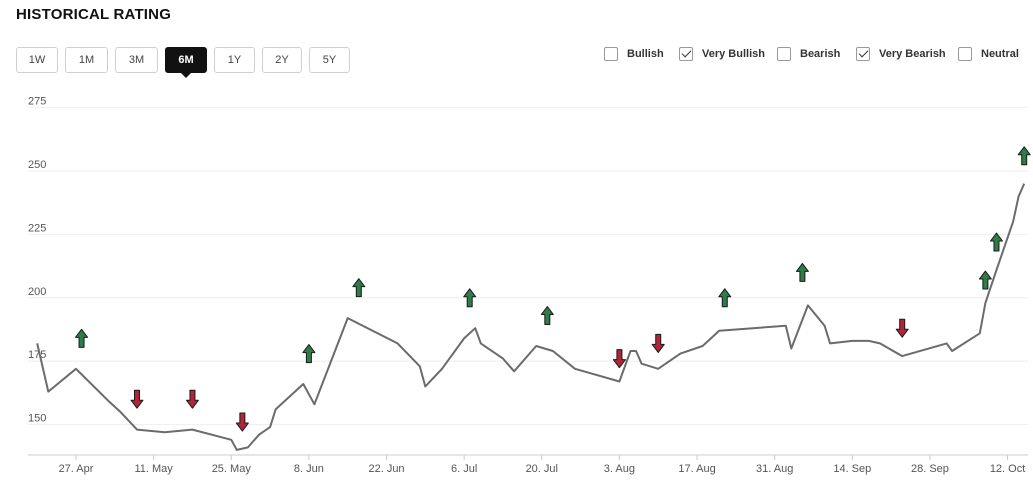 This screenshot has width=1033, height=488. Describe the element at coordinates (863, 54) in the screenshot. I see `very-bearish-checkbox` at that location.